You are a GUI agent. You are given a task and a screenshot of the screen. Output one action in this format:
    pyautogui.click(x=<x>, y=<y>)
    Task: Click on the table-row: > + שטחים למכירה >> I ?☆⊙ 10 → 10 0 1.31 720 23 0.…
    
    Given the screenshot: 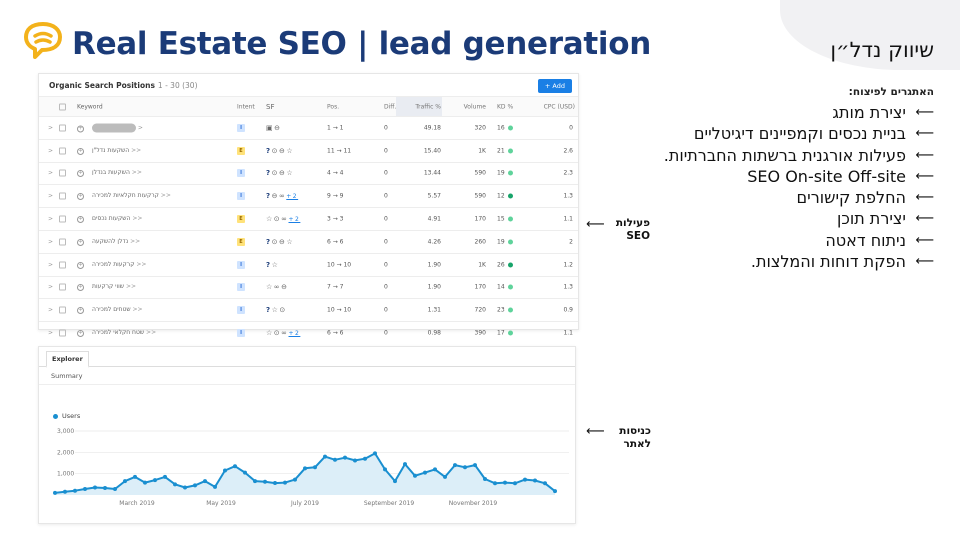 What is the action you would take?
    pyautogui.click(x=308, y=309)
    